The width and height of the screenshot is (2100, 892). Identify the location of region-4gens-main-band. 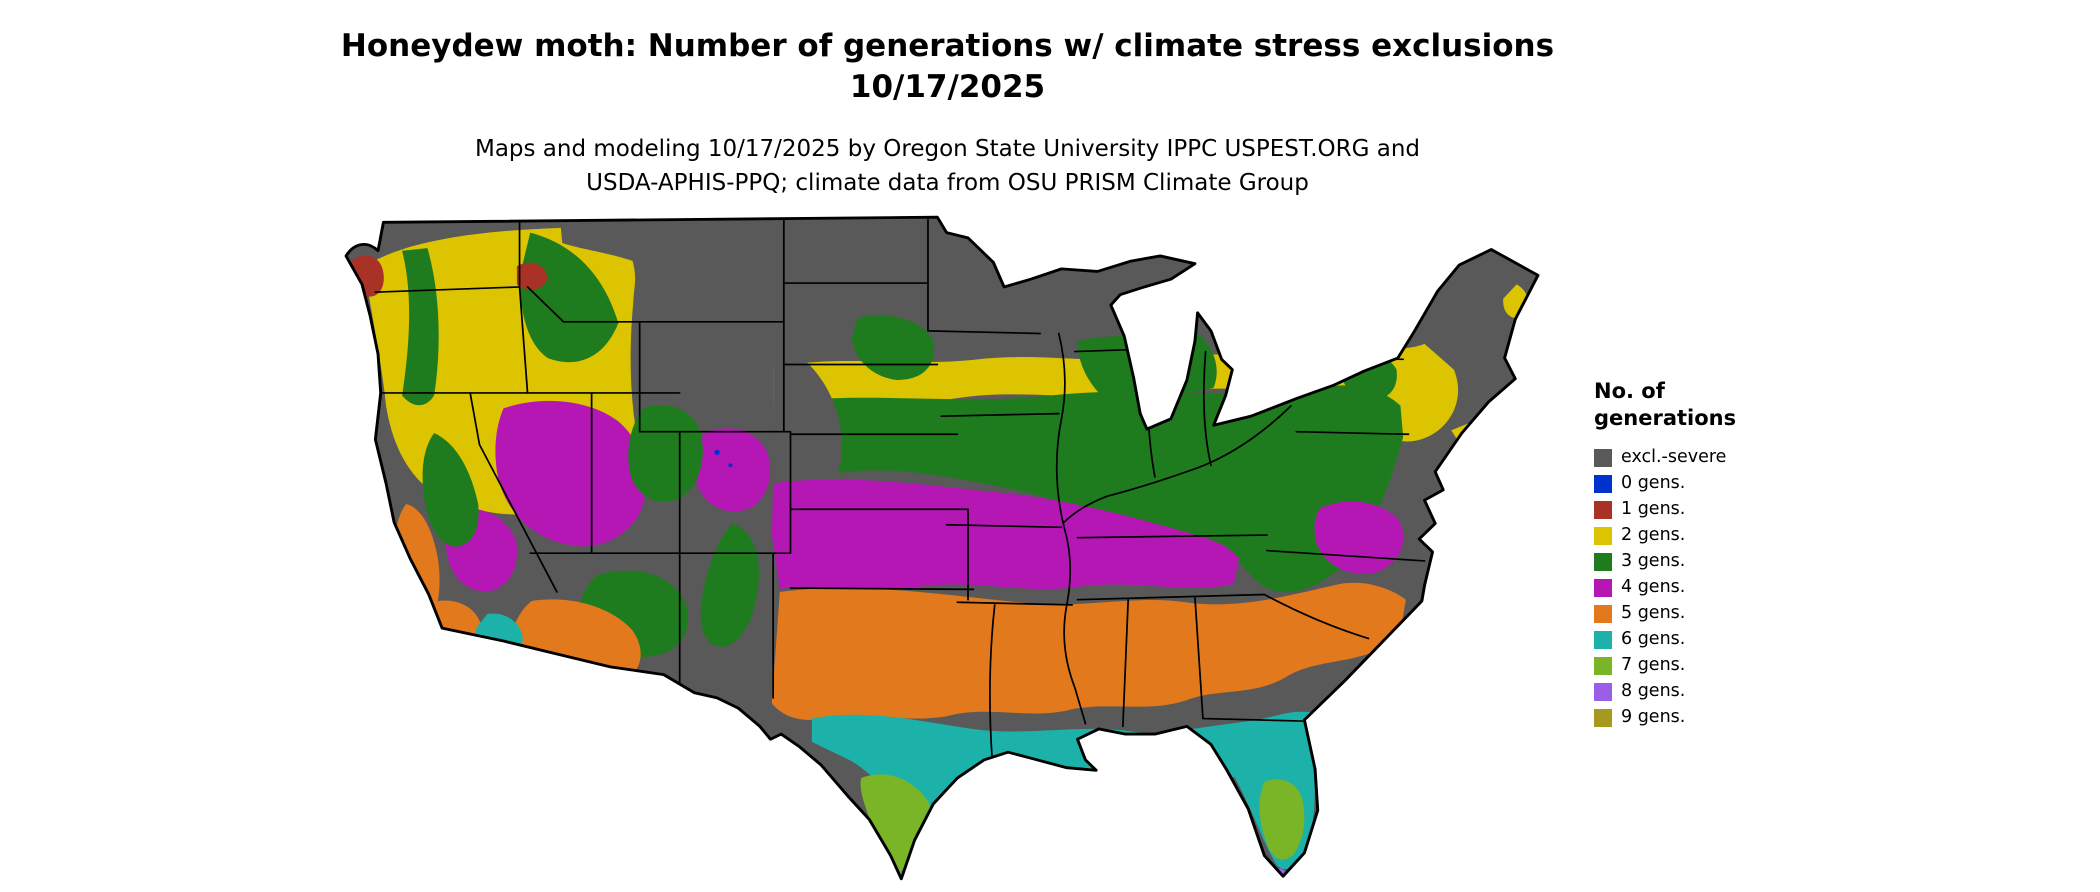
(1005, 534).